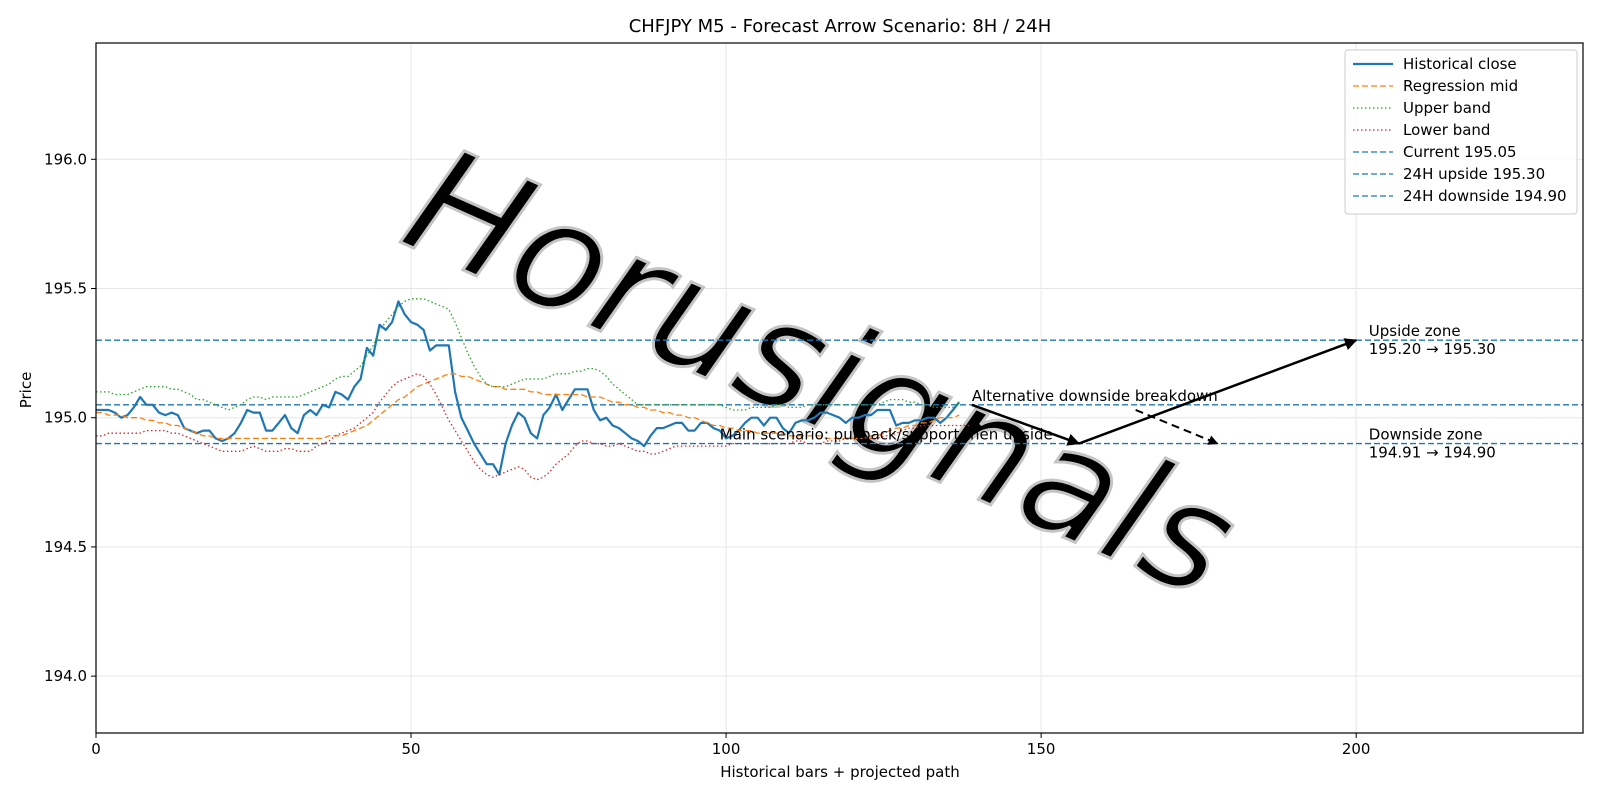 The height and width of the screenshot is (804, 1600). I want to click on x-tick-label-2: 100, so click(726, 749).